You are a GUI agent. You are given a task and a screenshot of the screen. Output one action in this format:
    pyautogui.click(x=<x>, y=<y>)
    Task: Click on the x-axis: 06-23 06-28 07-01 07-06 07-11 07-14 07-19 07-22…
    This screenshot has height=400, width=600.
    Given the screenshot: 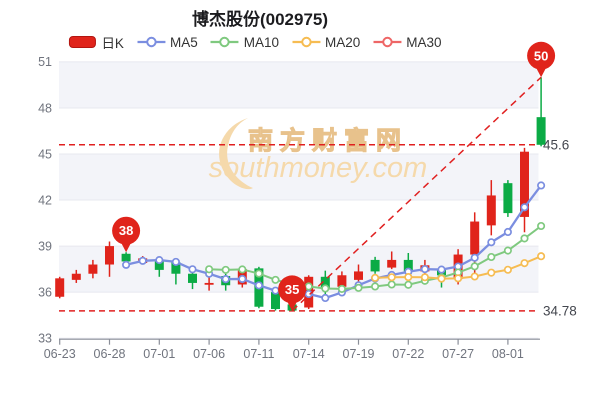 What is the action you would take?
    pyautogui.click(x=292, y=349)
    